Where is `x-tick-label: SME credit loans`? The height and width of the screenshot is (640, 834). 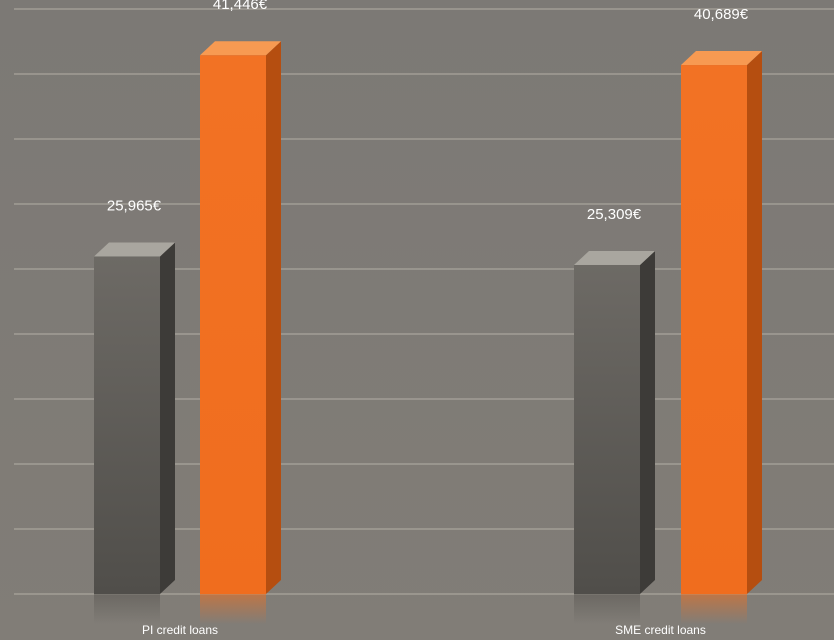
x-tick-label: SME credit loans is located at coordinates (660, 630).